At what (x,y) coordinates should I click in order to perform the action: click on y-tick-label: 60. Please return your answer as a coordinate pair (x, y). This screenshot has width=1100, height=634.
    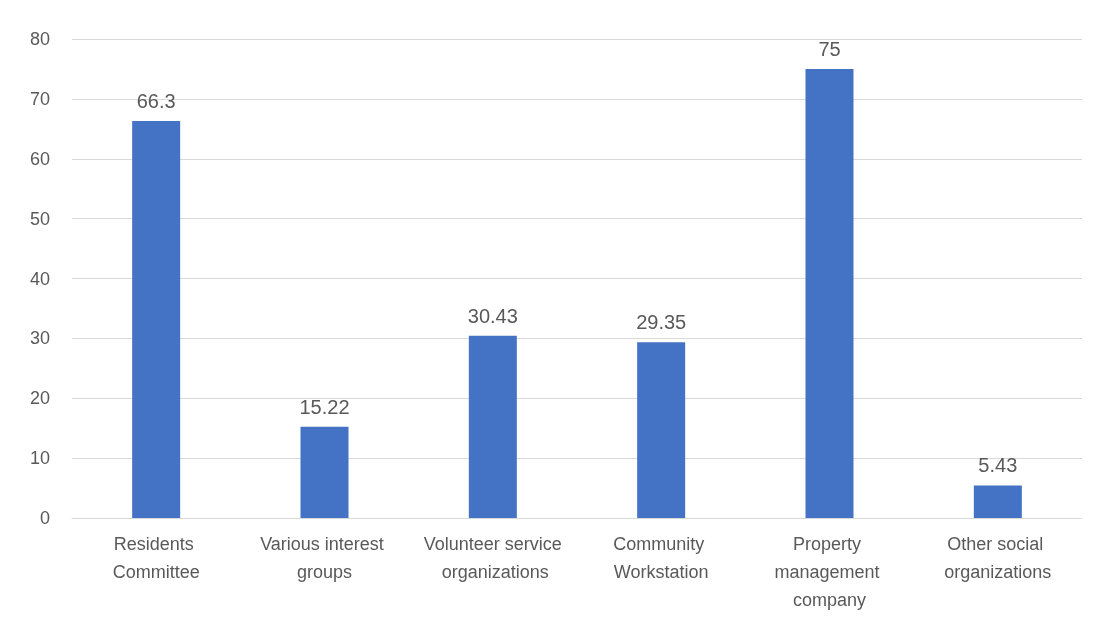
    Looking at the image, I should click on (39, 158).